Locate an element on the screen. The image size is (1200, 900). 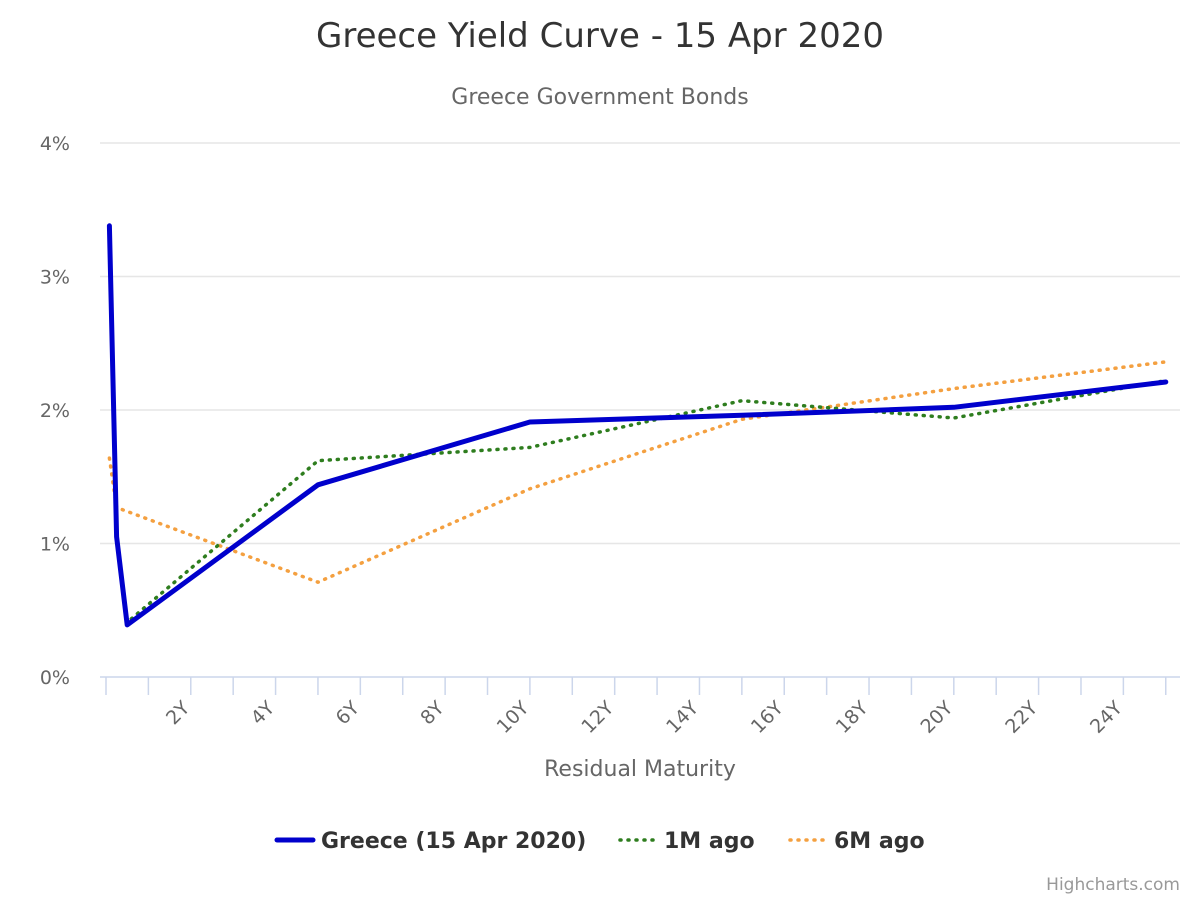
x-tick-label: 20Y is located at coordinates (936, 717).